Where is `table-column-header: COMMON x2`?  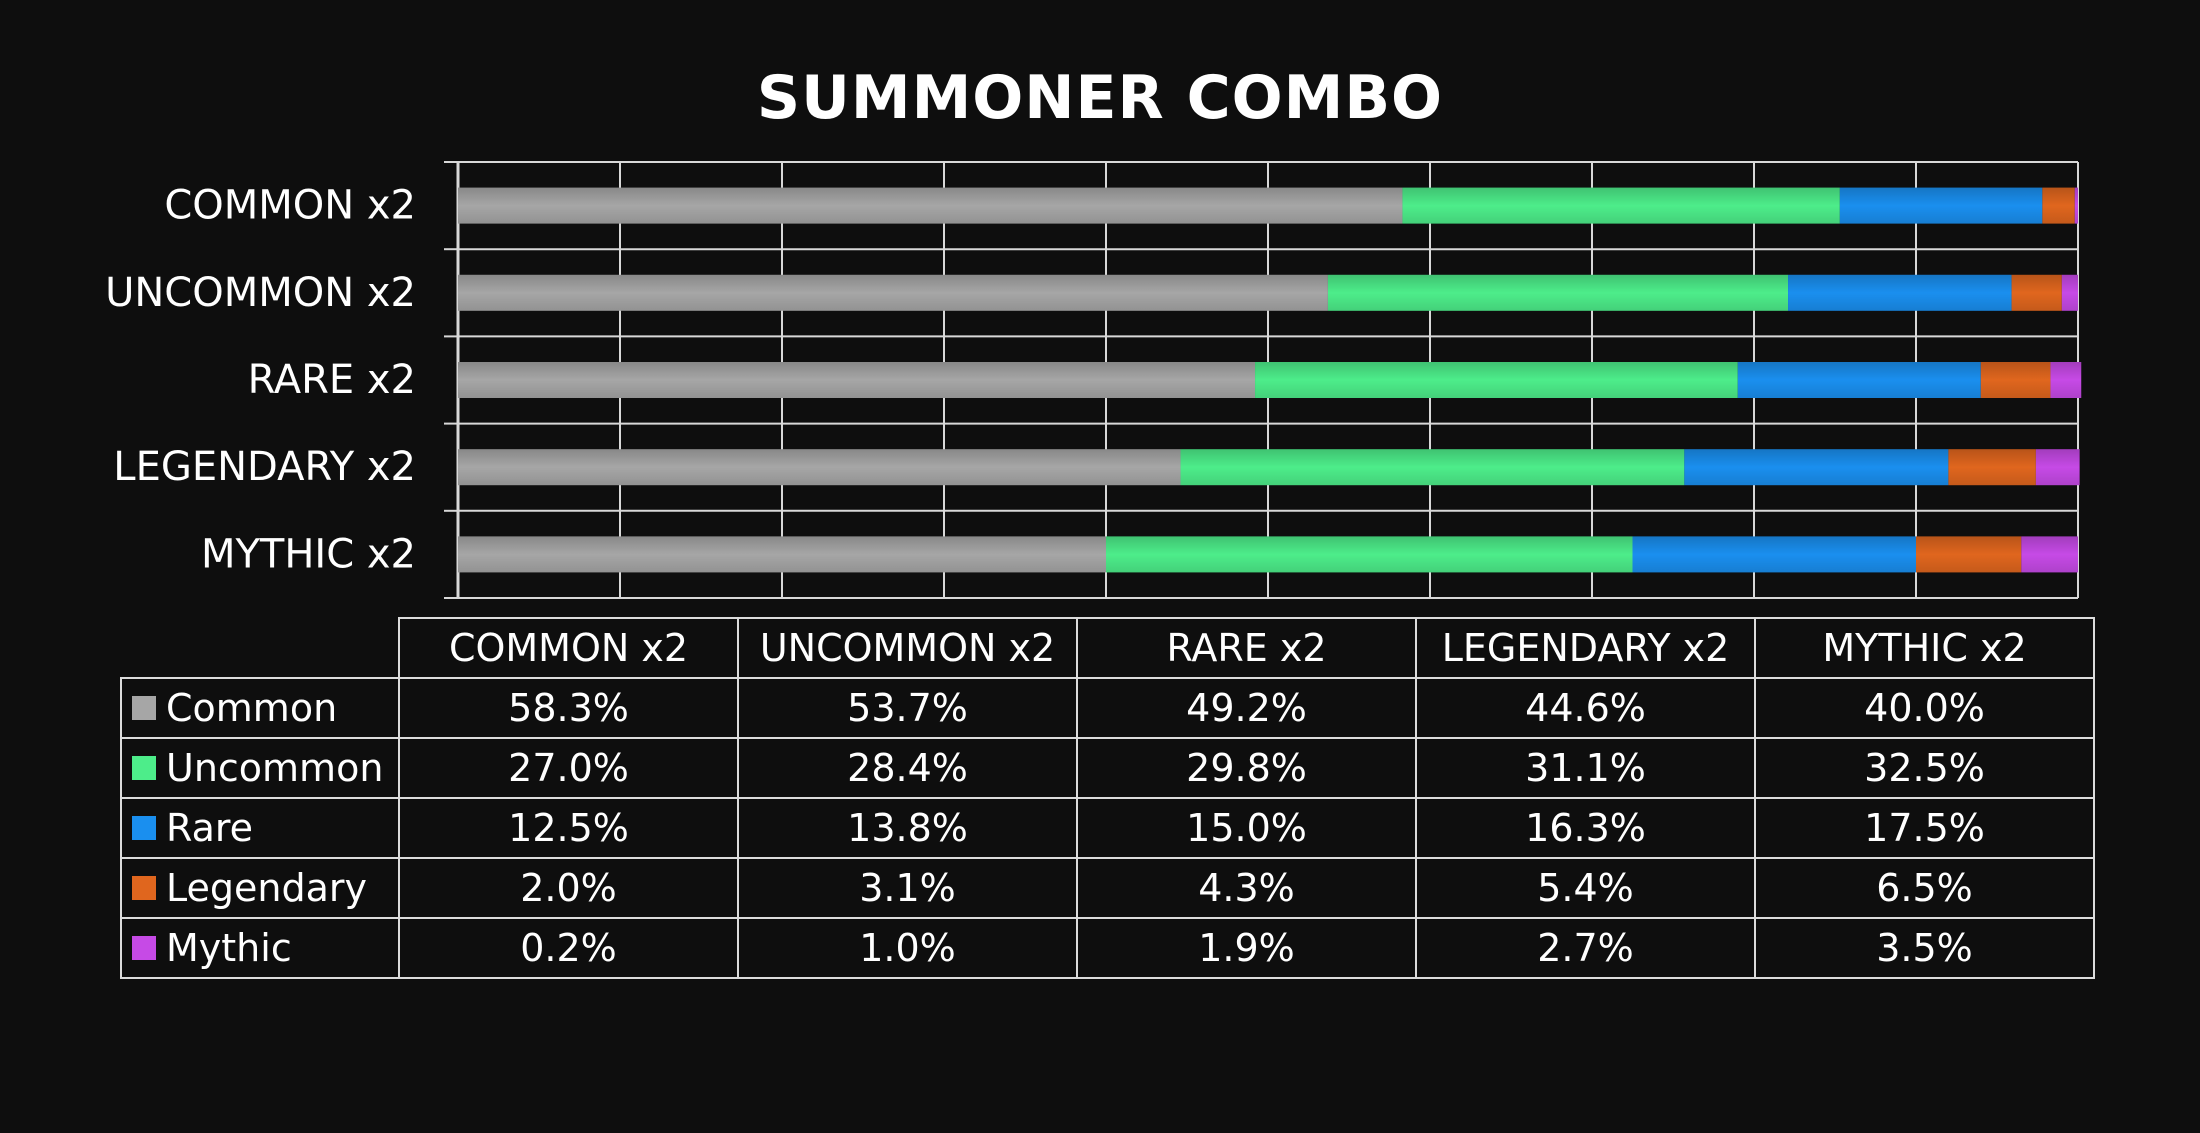
table-column-header: COMMON x2 is located at coordinates (568, 648).